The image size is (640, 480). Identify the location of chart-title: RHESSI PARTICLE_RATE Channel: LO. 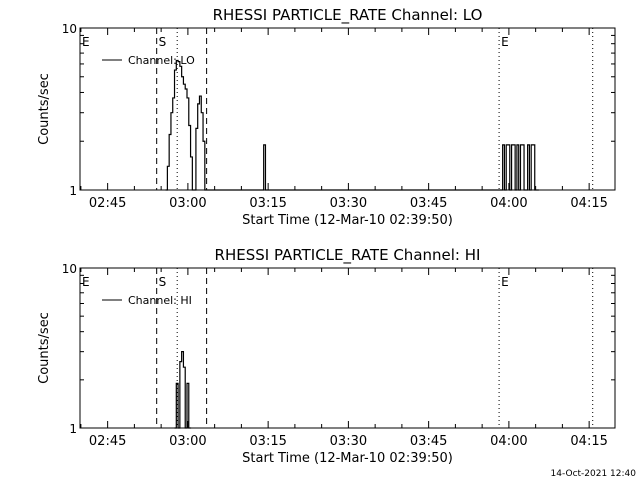
(348, 15).